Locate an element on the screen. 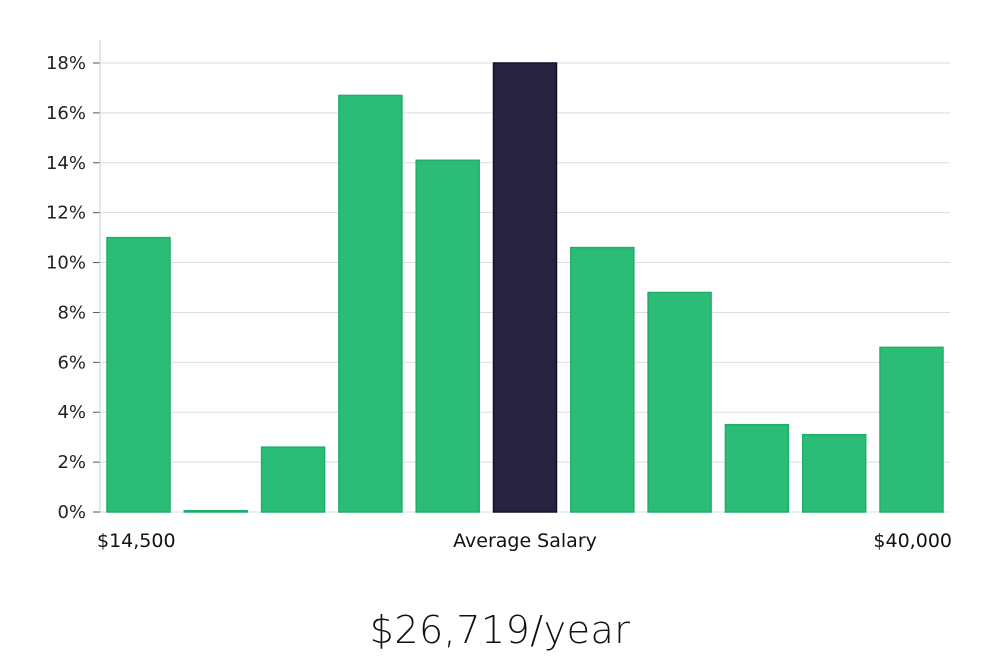  y-tick-label: 2% is located at coordinates (71, 462).